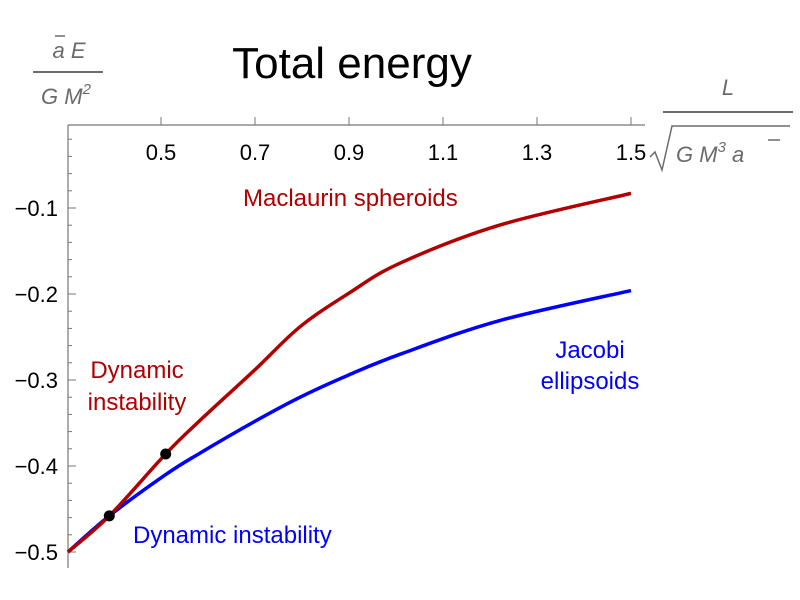  I want to click on annotation-red-instability-line1: Dynamic, so click(136, 370).